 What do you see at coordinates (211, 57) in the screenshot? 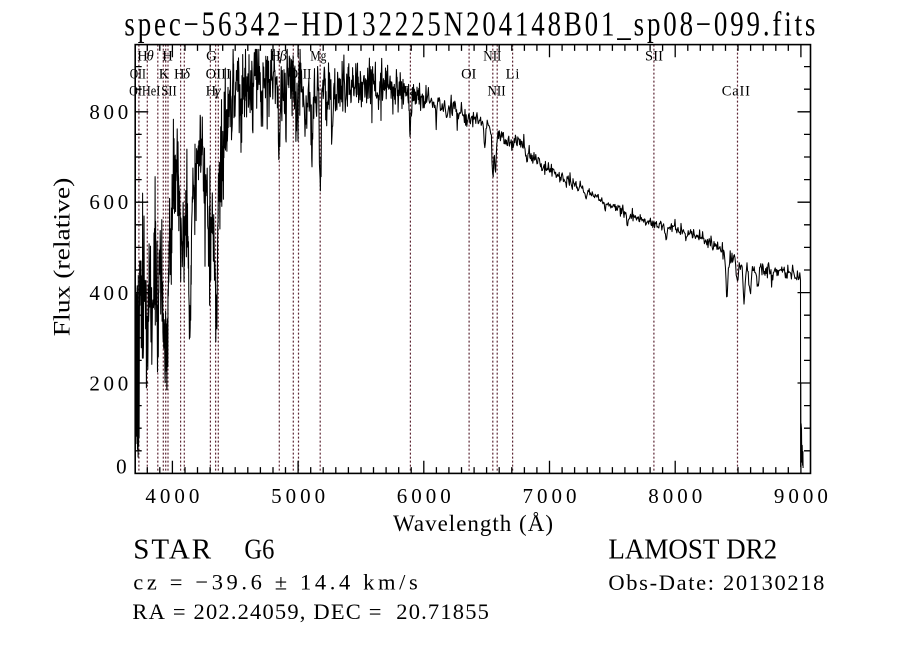
I see `svg-text: G` at bounding box center [211, 57].